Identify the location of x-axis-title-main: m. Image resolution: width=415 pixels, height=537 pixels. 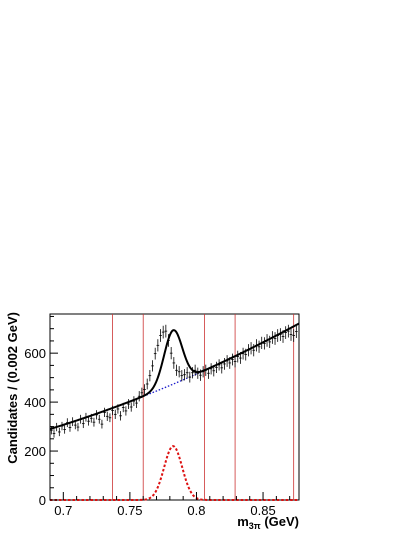
(243, 521).